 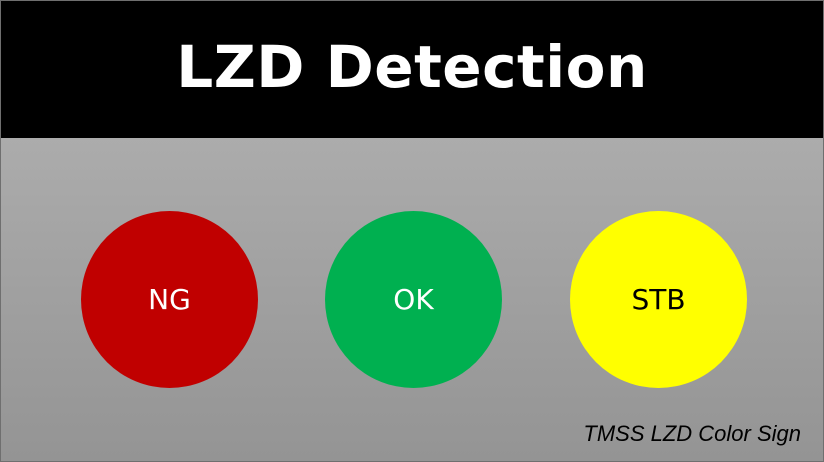 I want to click on stb-lamp-label: STB, so click(x=658, y=299).